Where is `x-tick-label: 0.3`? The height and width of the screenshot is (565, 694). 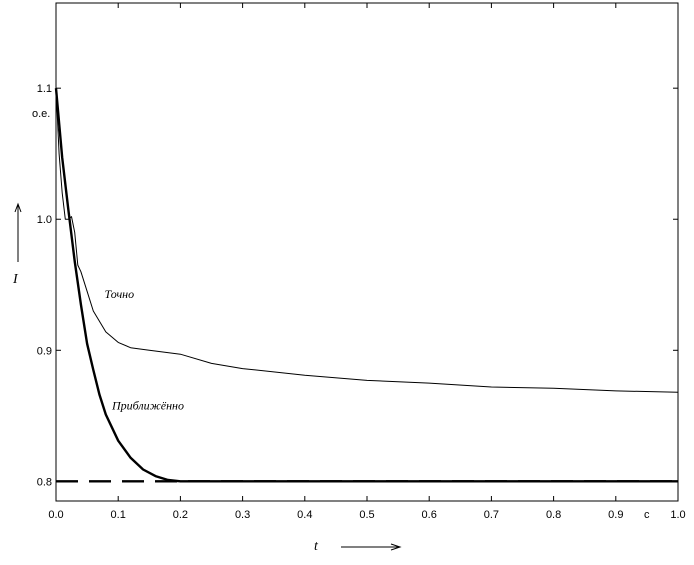 x-tick-label: 0.3 is located at coordinates (242, 515).